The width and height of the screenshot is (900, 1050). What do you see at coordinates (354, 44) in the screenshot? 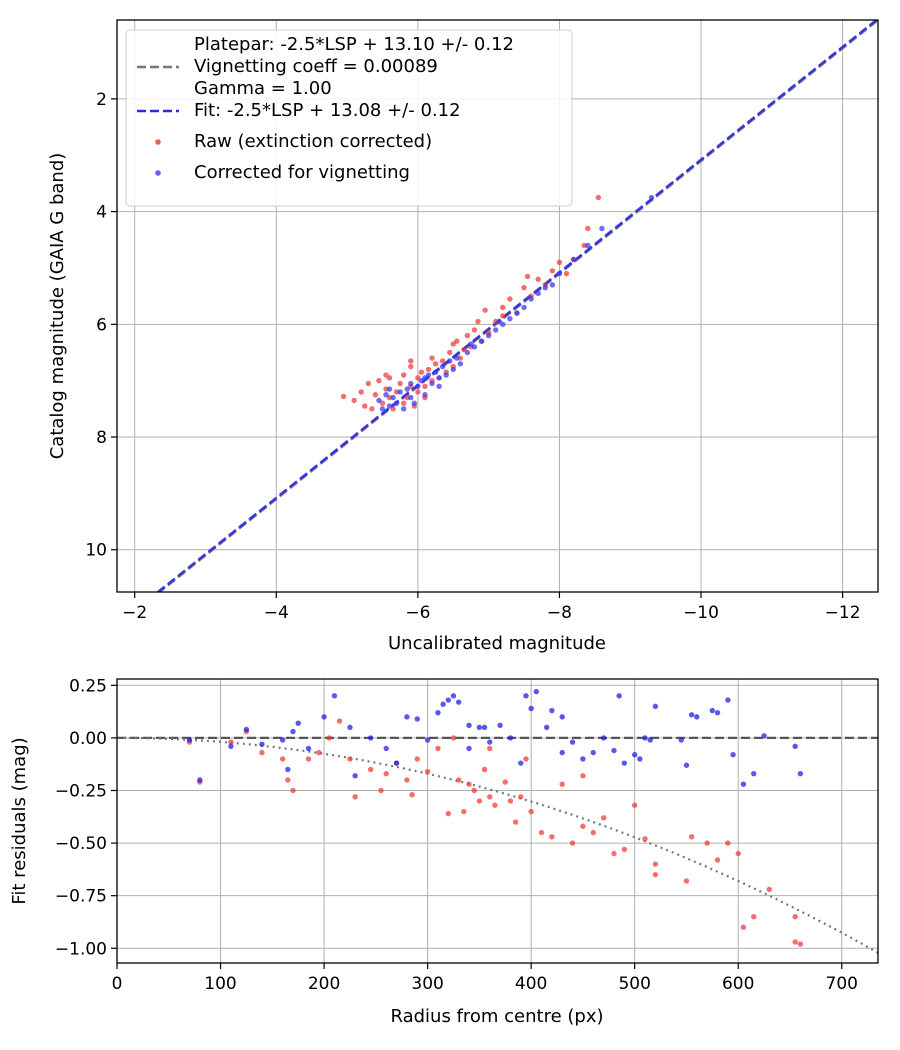
I see `legend-label: Platepar: -2.5*LSP + 13.10 +/- 0.12` at bounding box center [354, 44].